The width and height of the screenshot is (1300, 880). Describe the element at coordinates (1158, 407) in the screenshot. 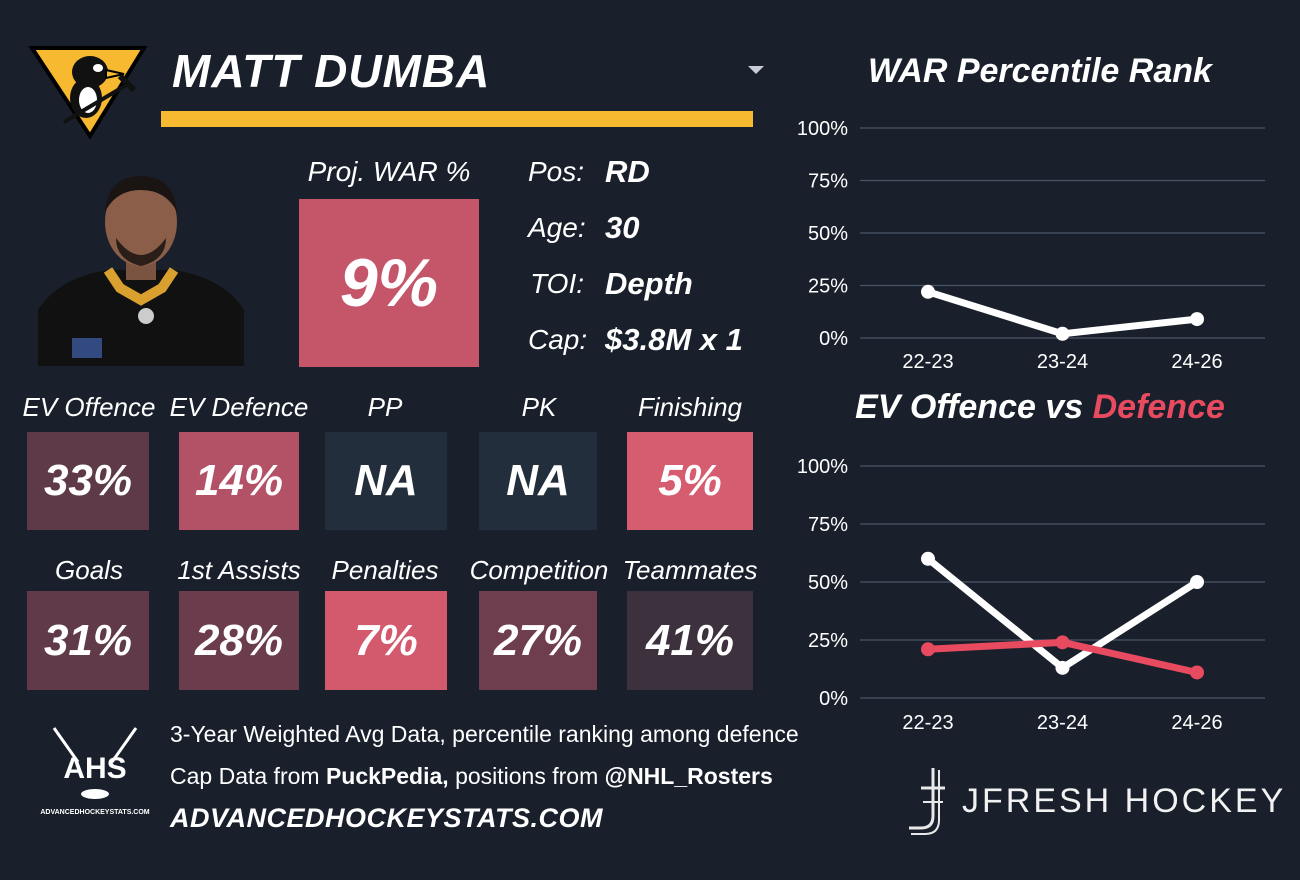

I see `chart-2-title-defence: Defence` at that location.